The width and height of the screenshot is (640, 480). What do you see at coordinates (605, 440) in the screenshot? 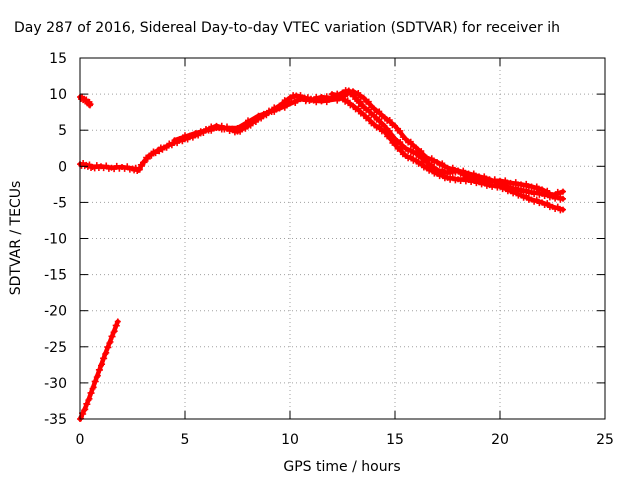
I see `x-tick-label: 25` at bounding box center [605, 440].